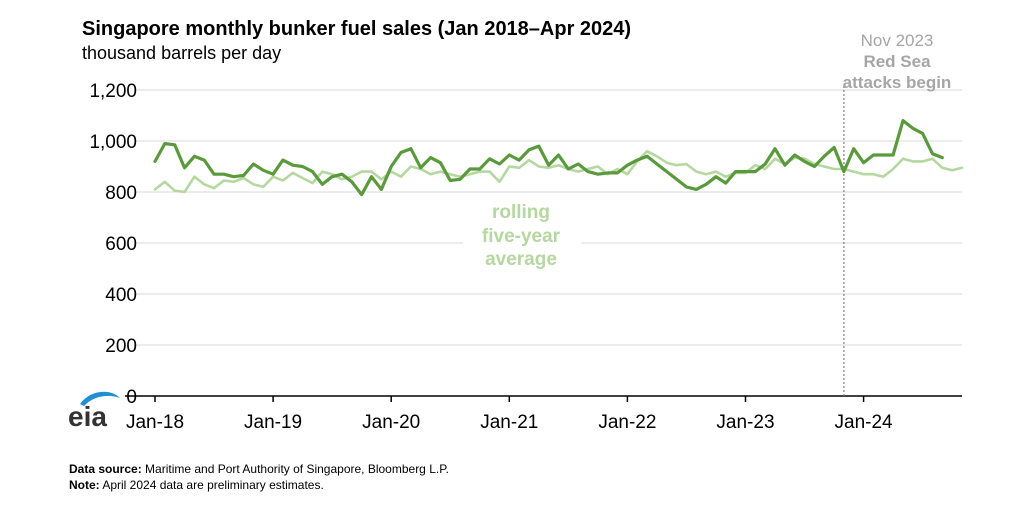 This screenshot has width=1024, height=509. I want to click on y-tick-label: 1,200, so click(113, 91).